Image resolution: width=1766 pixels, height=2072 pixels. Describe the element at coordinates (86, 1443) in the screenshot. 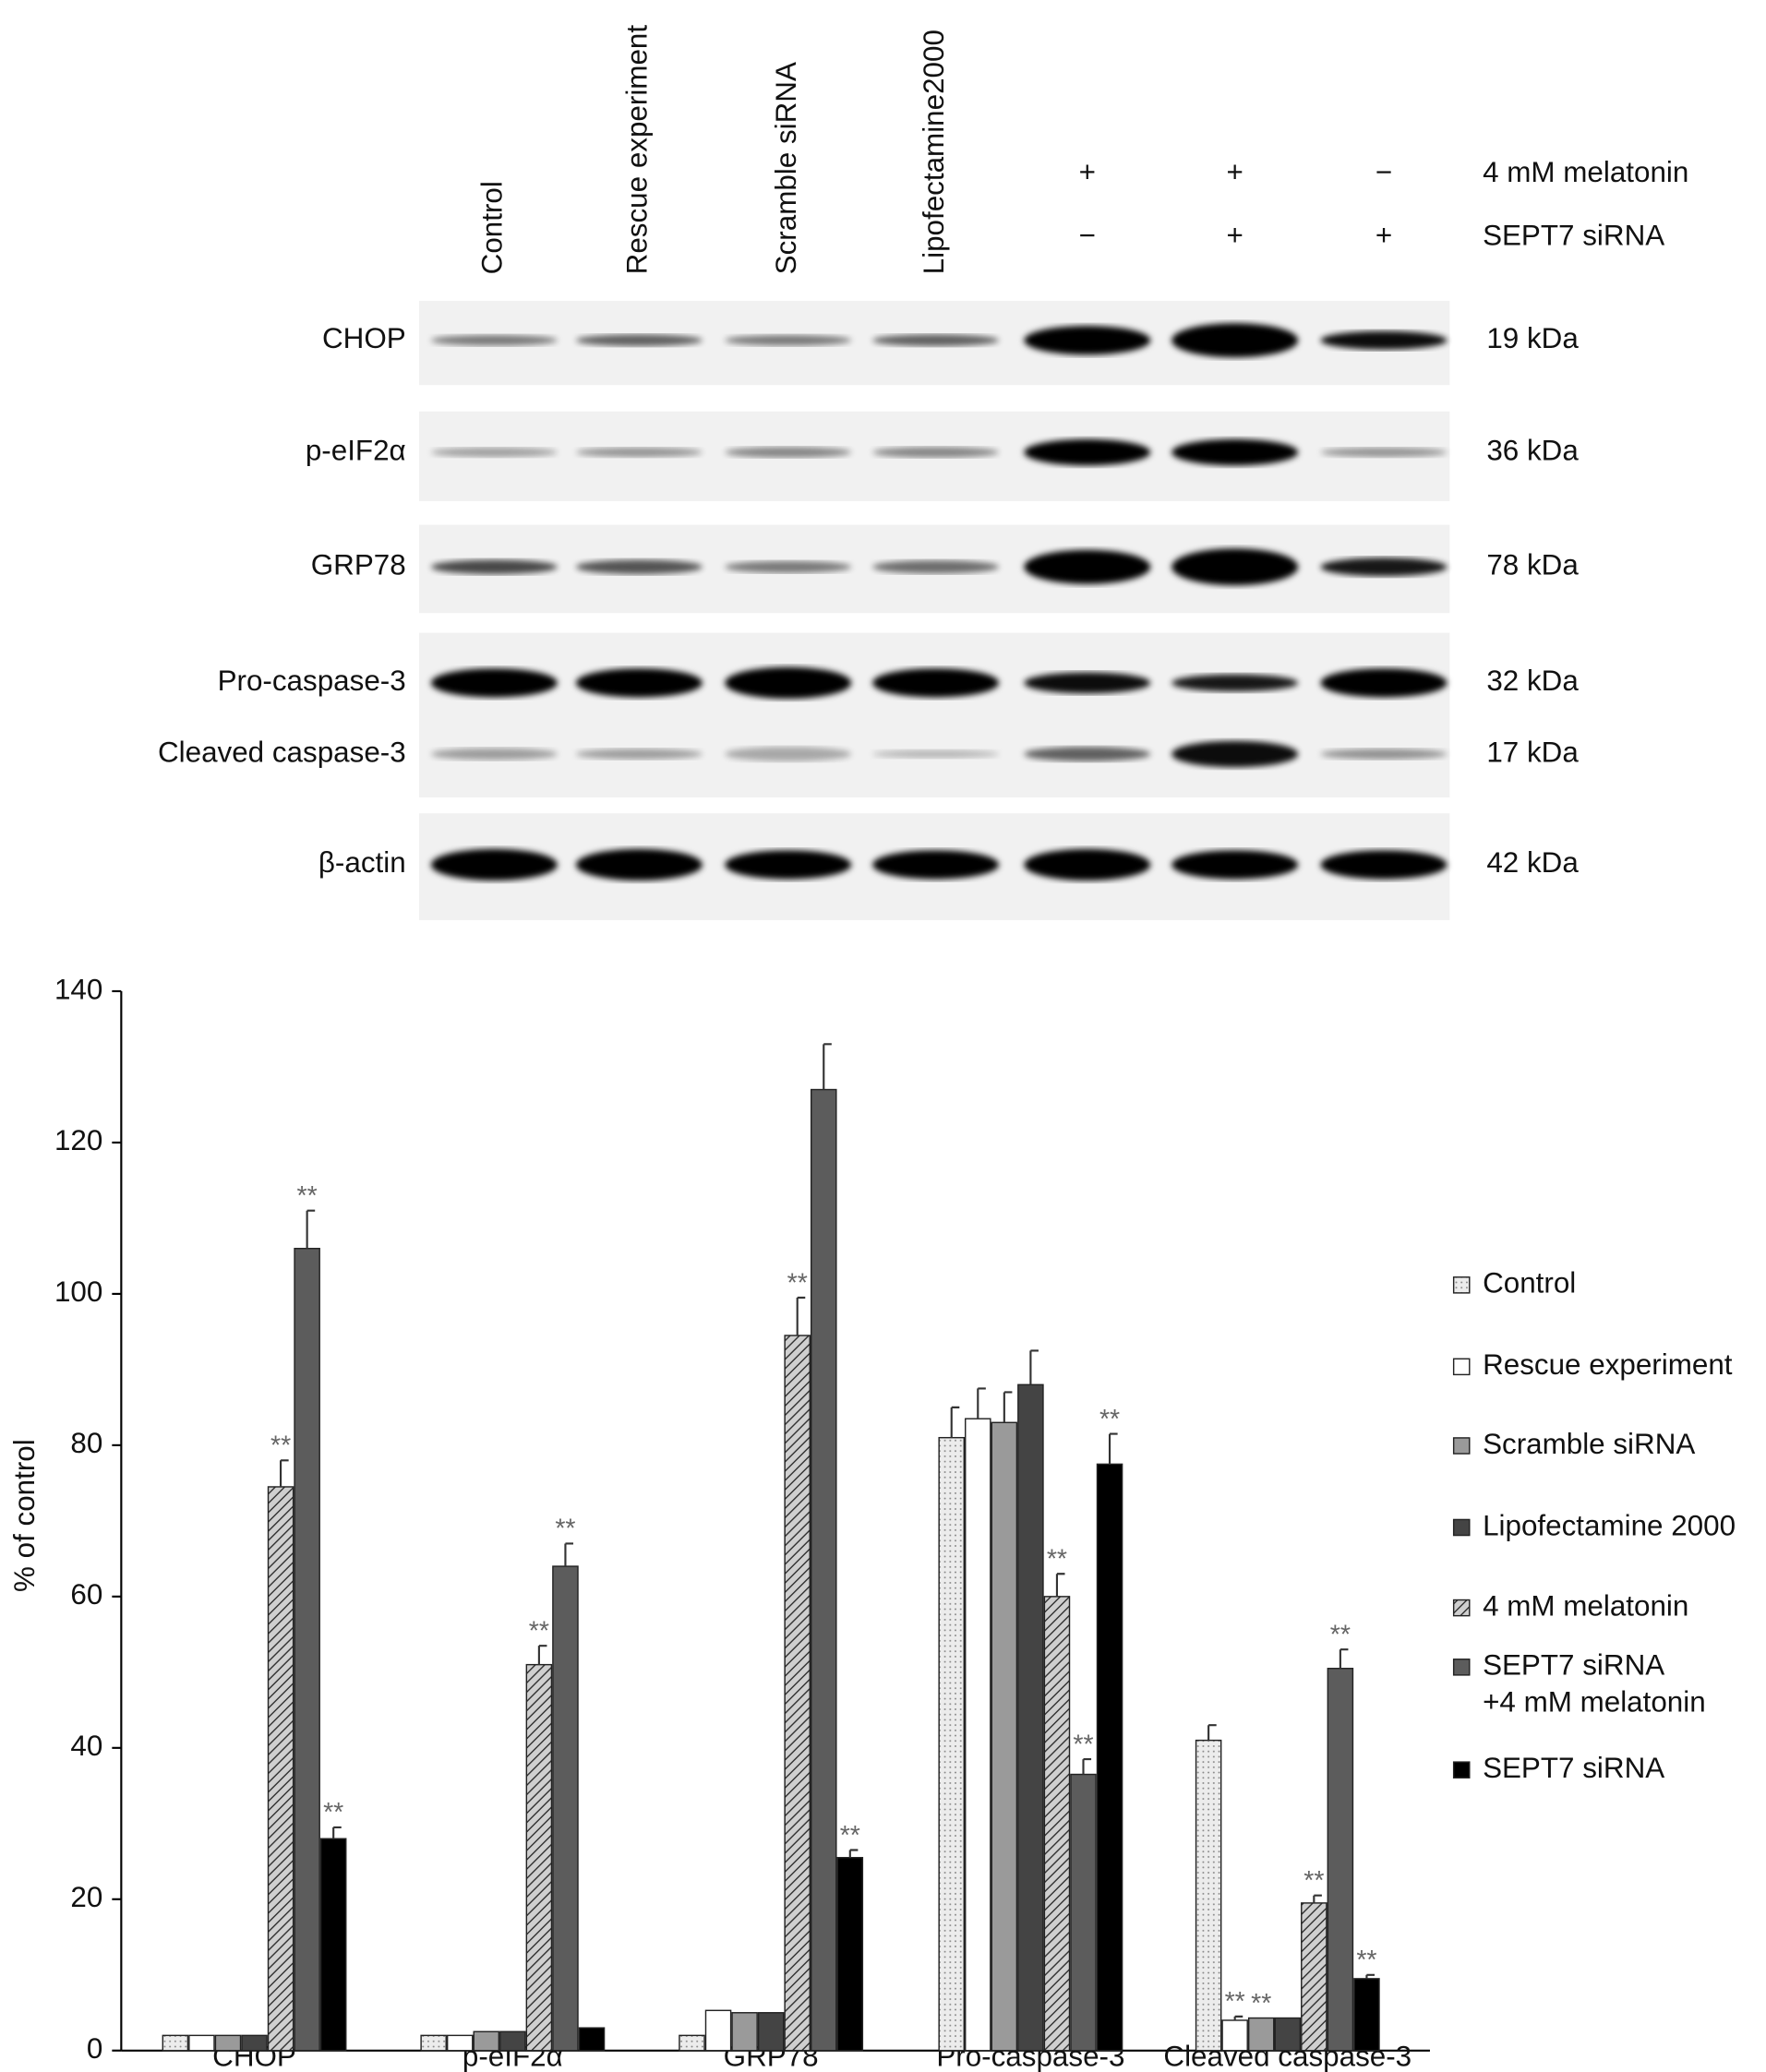

I see `y-tick-label: 80` at that location.